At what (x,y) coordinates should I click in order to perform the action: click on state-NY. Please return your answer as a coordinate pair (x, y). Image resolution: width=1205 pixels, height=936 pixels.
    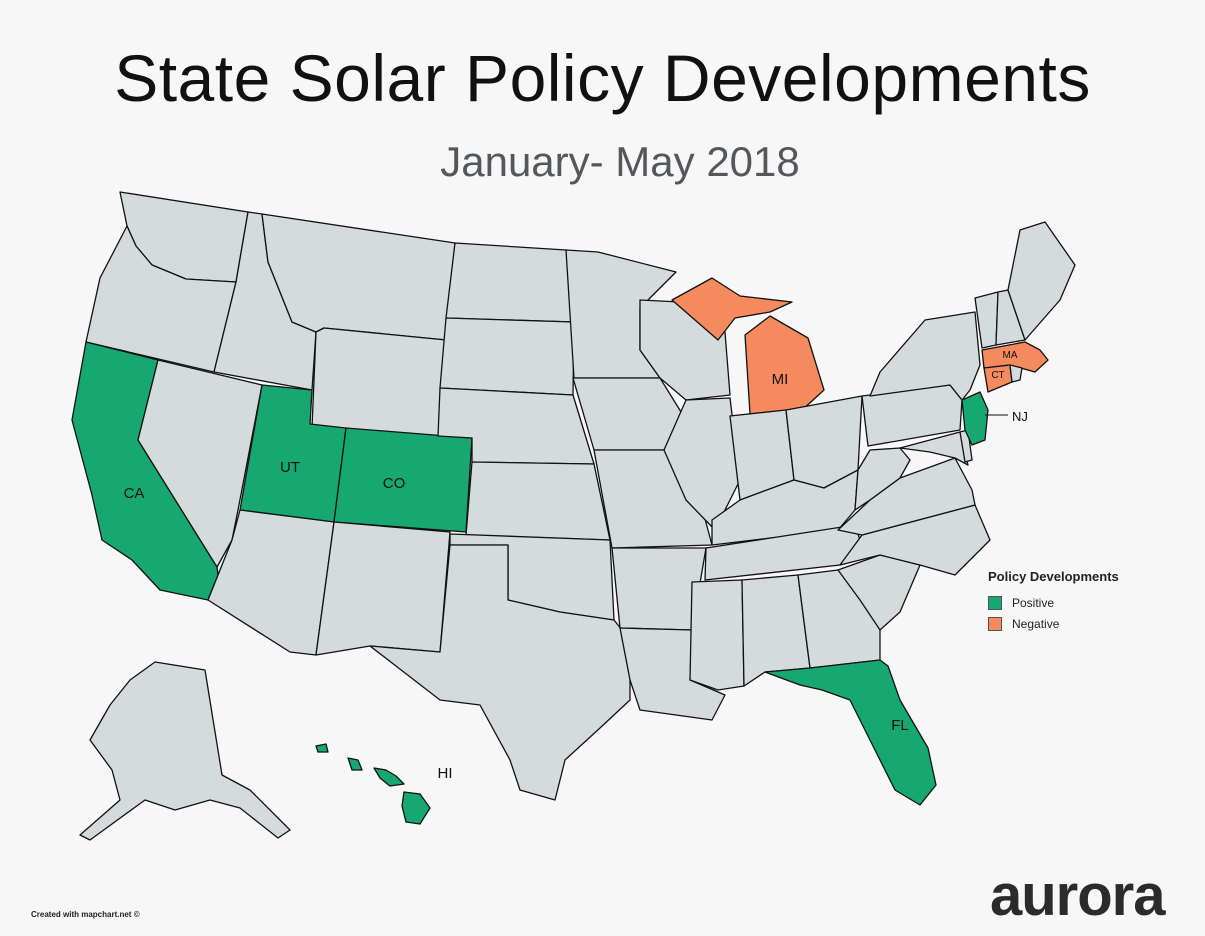
    Looking at the image, I should click on (925, 356).